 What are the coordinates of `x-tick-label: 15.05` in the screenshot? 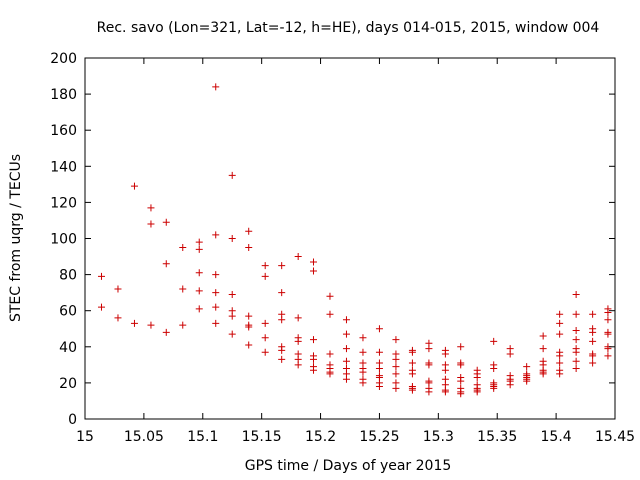 It's located at (144, 437).